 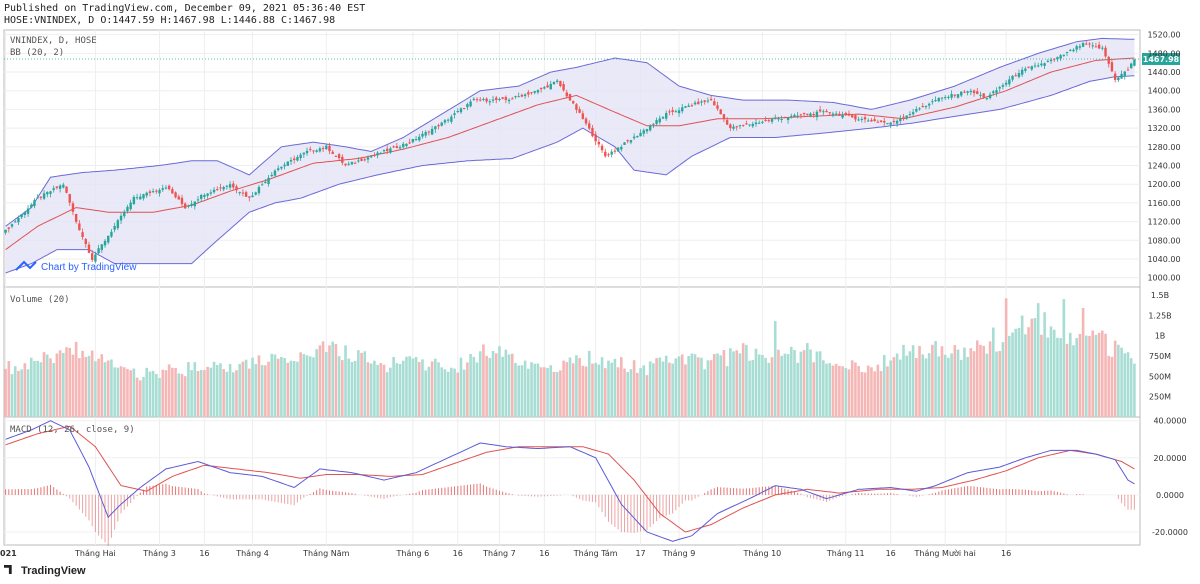 What do you see at coordinates (8, 569) in the screenshot?
I see `tv-logo-icon` at bounding box center [8, 569].